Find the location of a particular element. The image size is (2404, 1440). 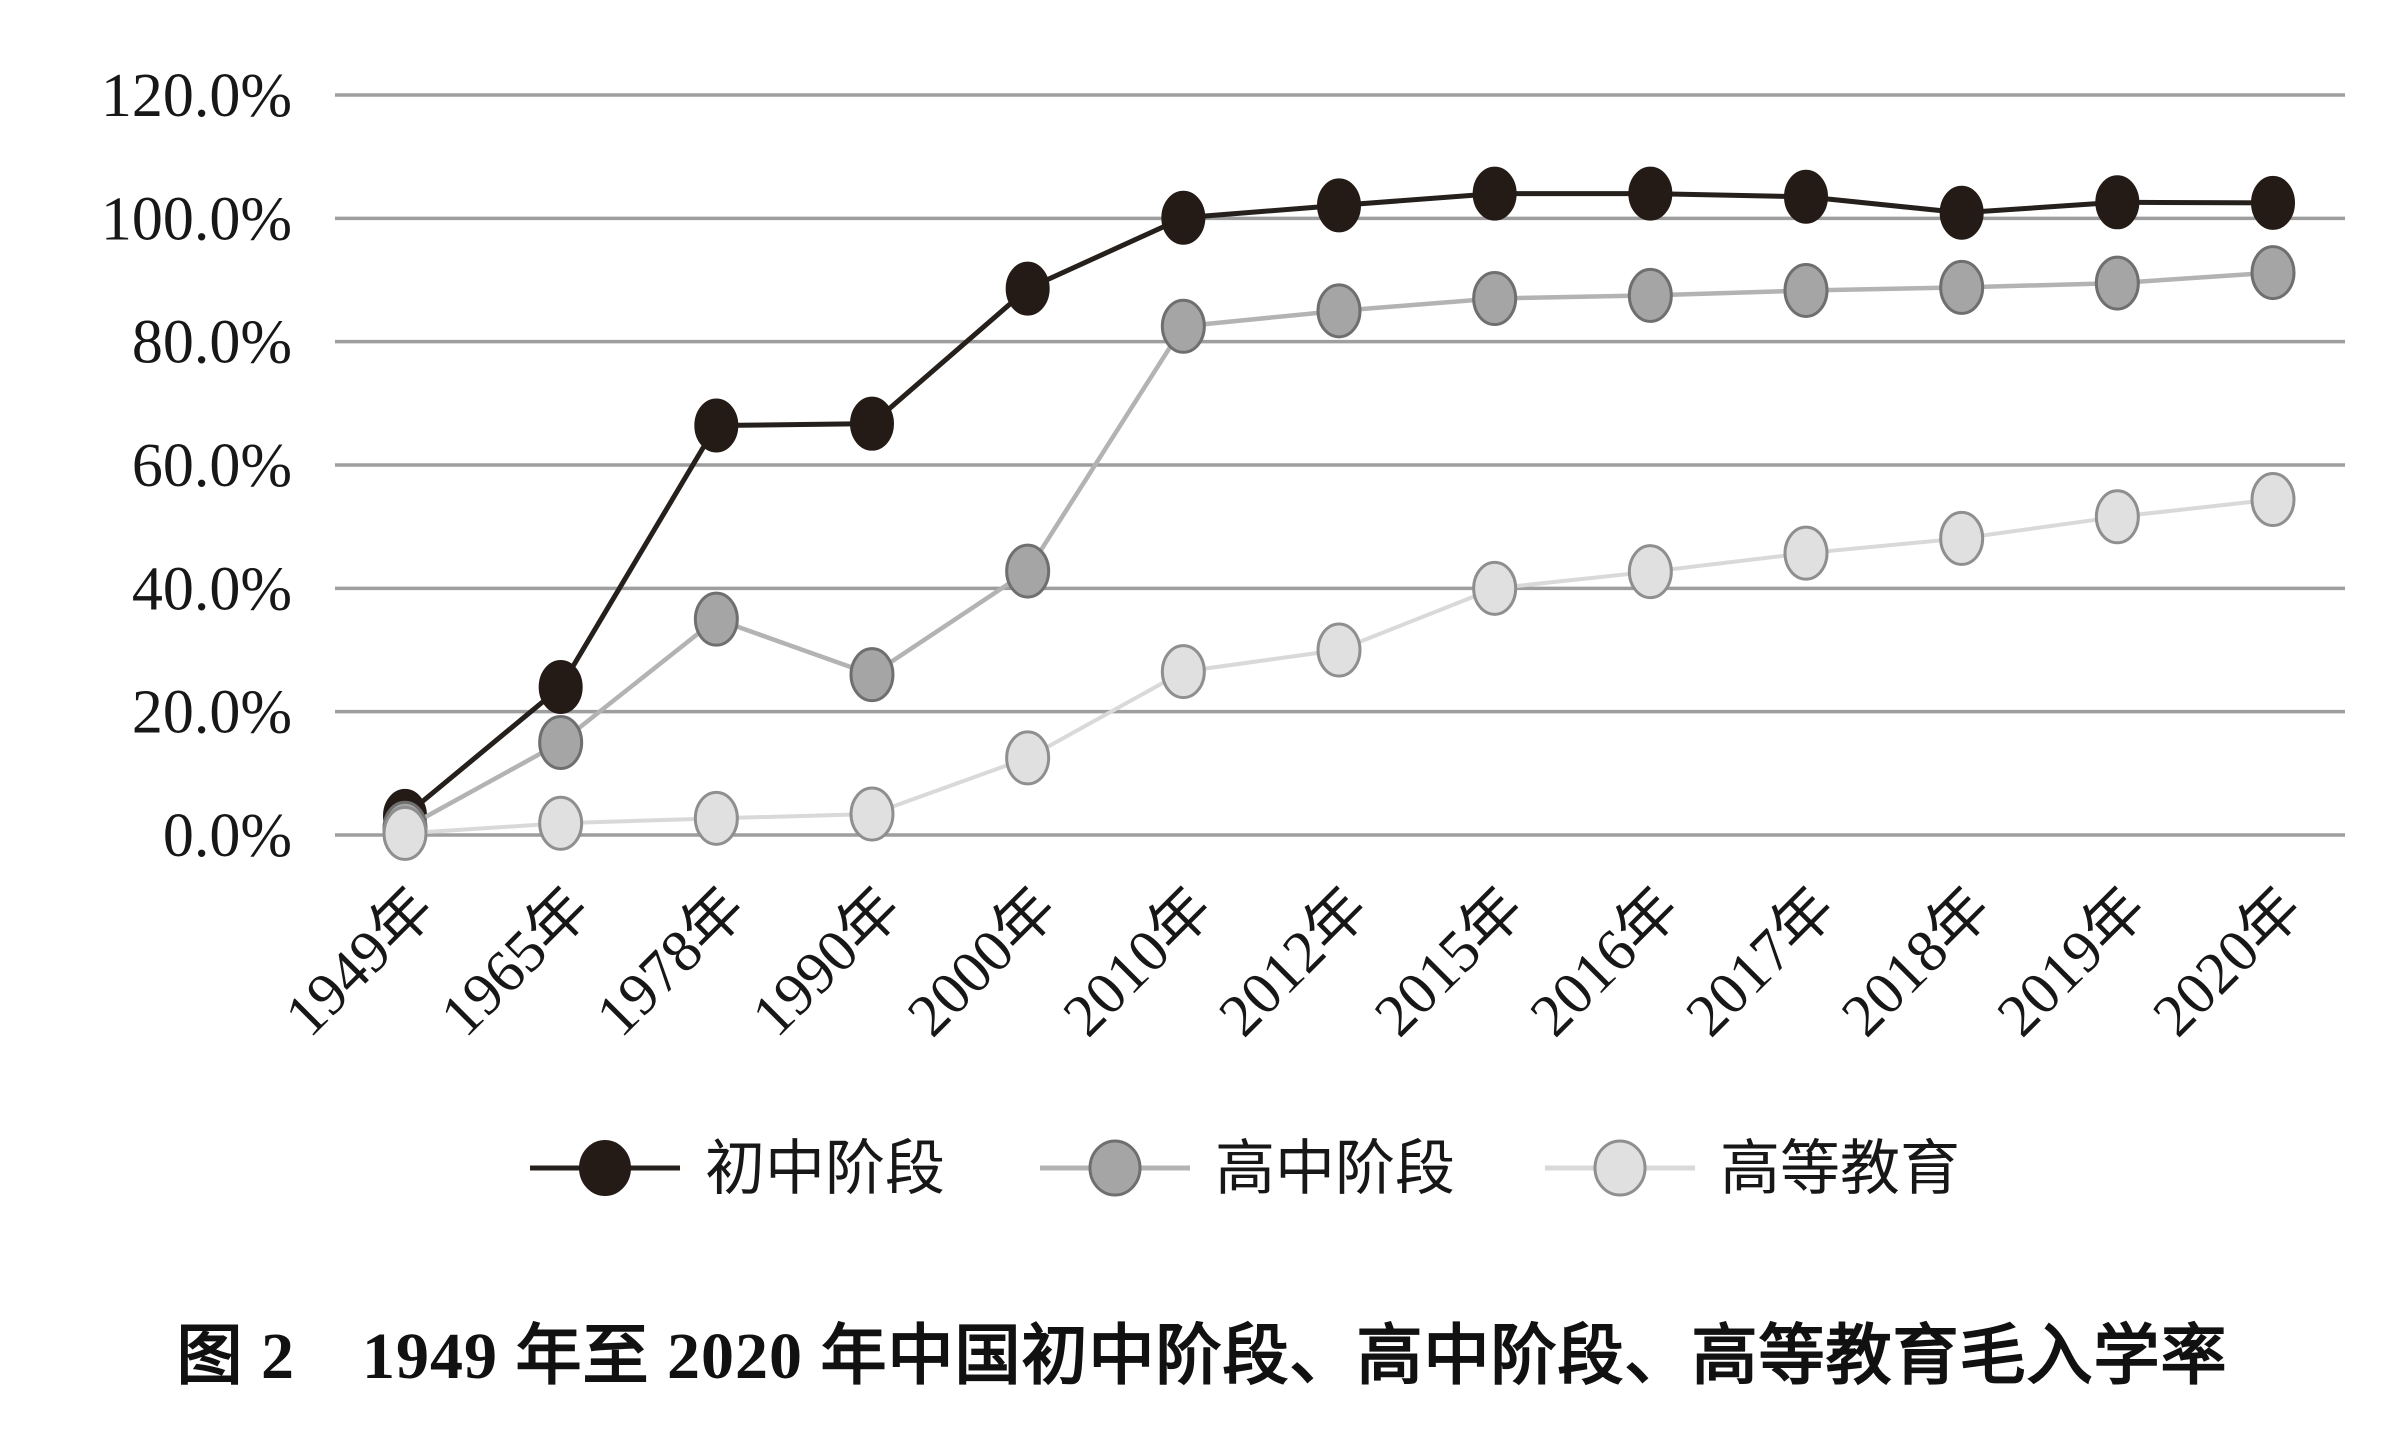

x-tick-1965年: 1965年 is located at coordinates (515, 962).